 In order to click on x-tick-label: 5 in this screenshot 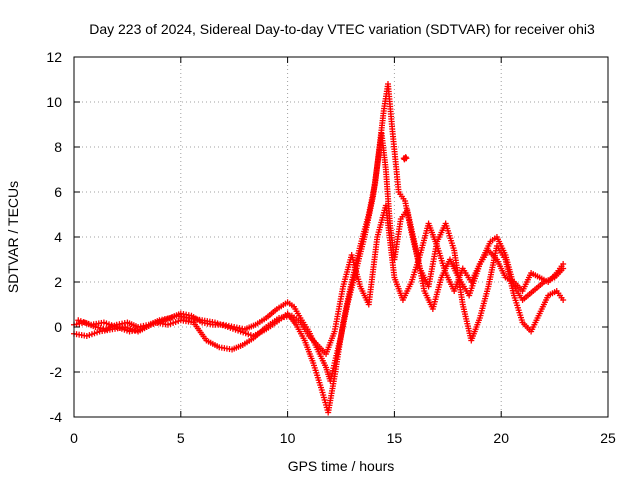, I will do `click(181, 438)`.